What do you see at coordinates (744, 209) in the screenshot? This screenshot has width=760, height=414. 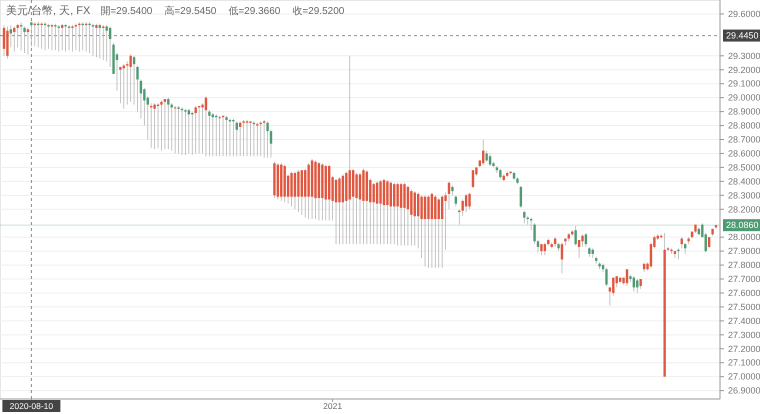 I see `y-tick-label: 28.2000` at bounding box center [744, 209].